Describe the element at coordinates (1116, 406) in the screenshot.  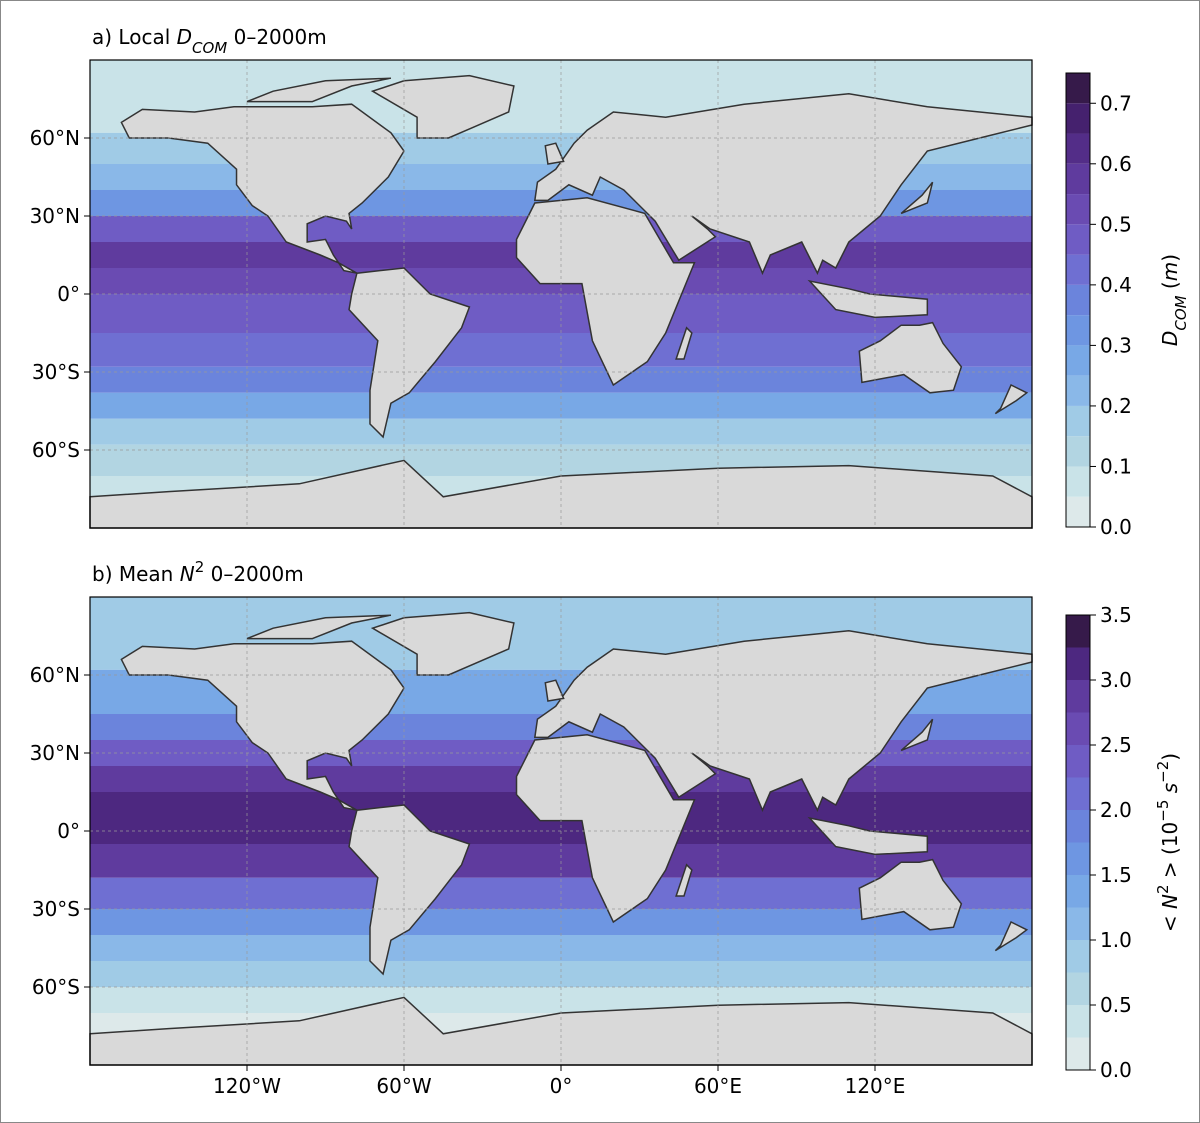
I see `colorbar-tick-label: 0.2` at that location.